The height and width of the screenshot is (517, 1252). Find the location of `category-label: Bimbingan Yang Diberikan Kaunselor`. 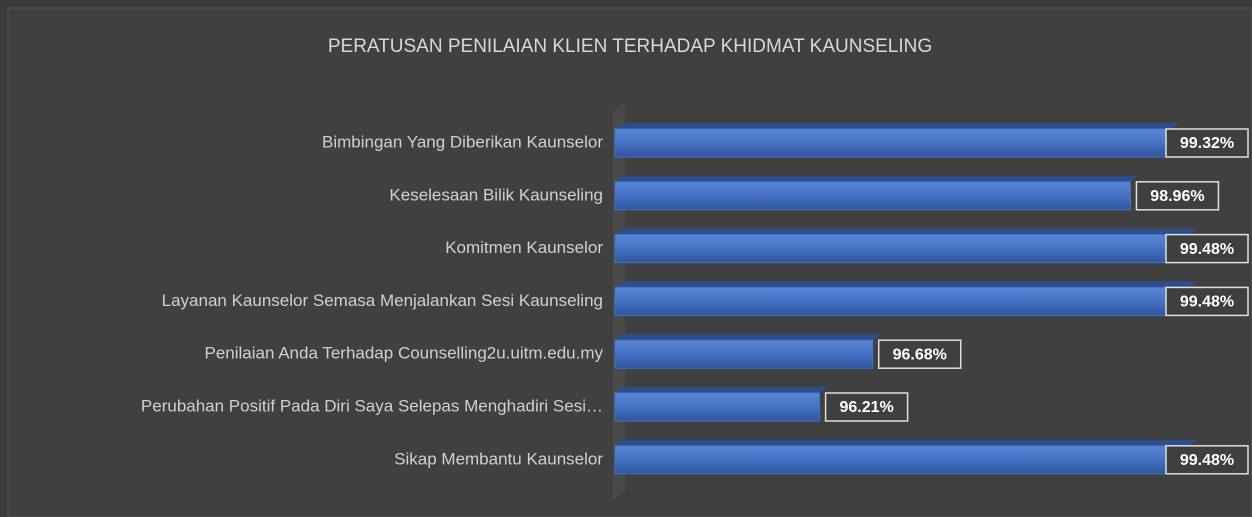

category-label: Bimbingan Yang Diberikan Kaunselor is located at coordinates (462, 141).